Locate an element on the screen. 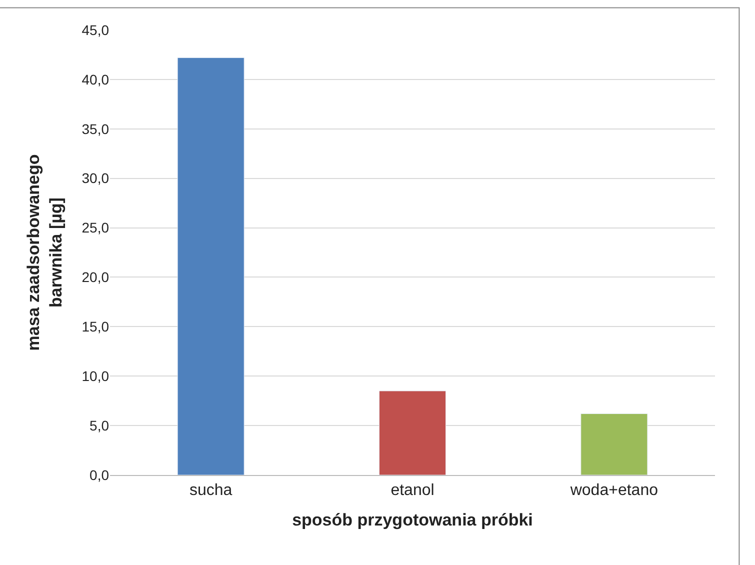 The width and height of the screenshot is (755, 565). y-tick-label: 35,0 is located at coordinates (96, 128).